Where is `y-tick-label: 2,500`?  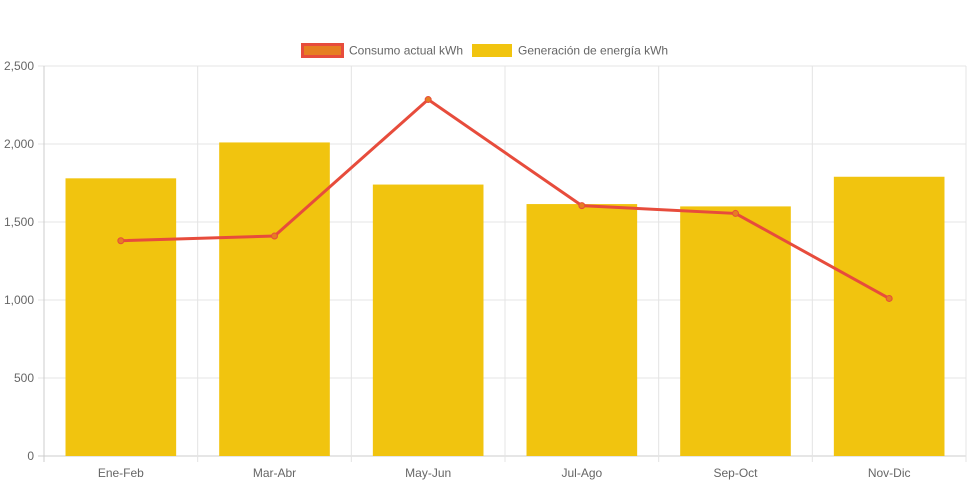 y-tick-label: 2,500 is located at coordinates (19, 66).